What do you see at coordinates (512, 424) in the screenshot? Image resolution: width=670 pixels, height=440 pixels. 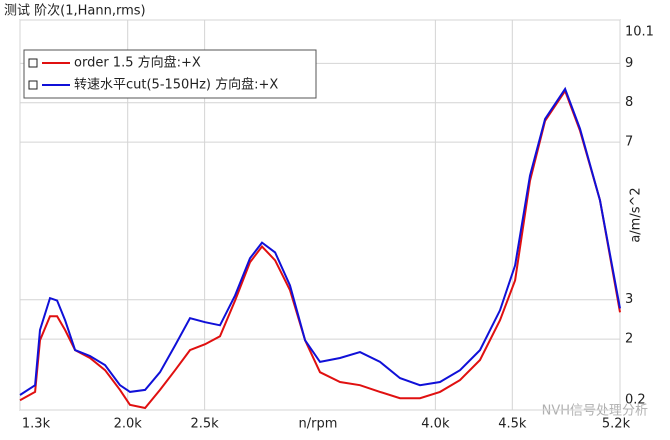 I see `x-tick-label: 4.5k` at bounding box center [512, 424].